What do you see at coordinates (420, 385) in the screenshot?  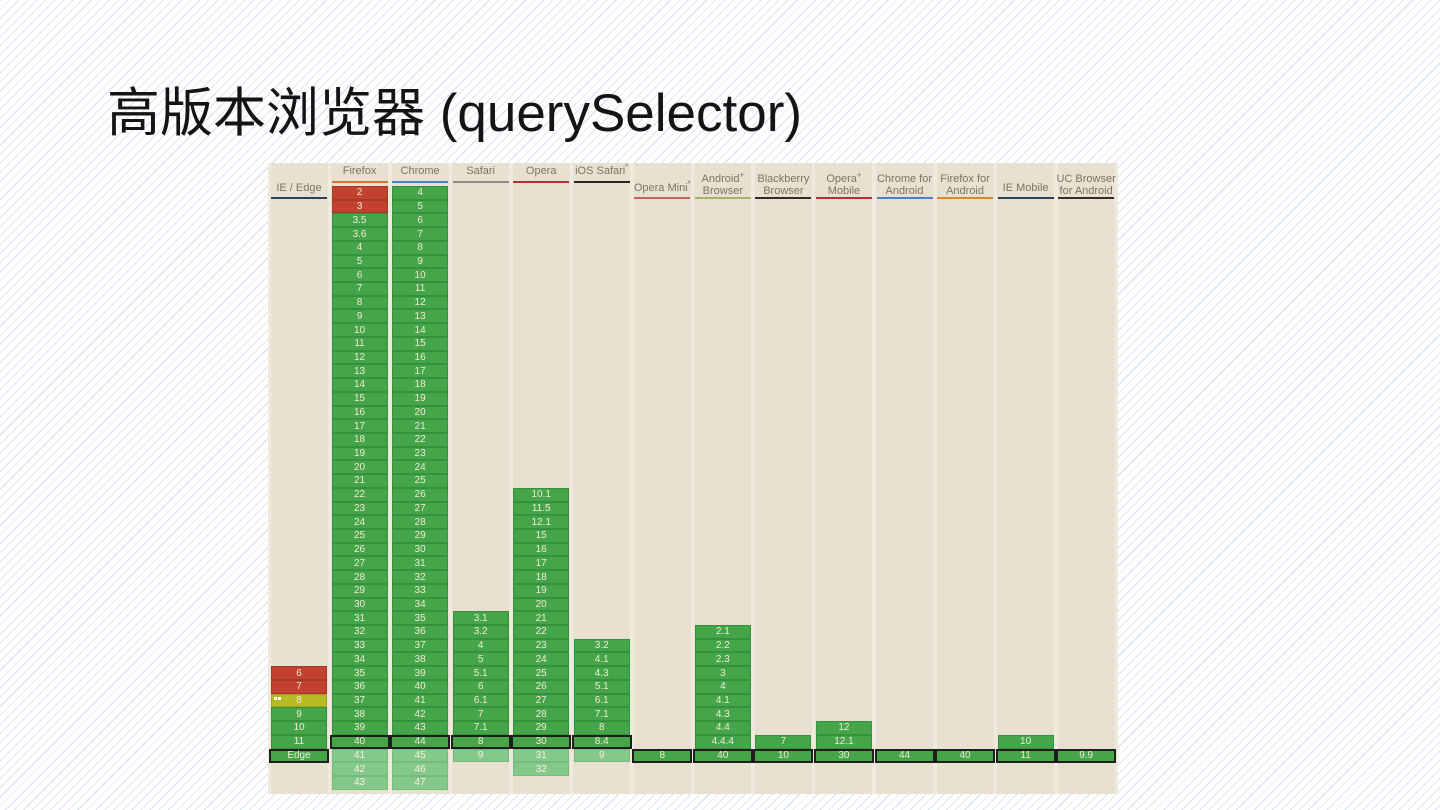 I see `version-cell-chrome-18: 18` at bounding box center [420, 385].